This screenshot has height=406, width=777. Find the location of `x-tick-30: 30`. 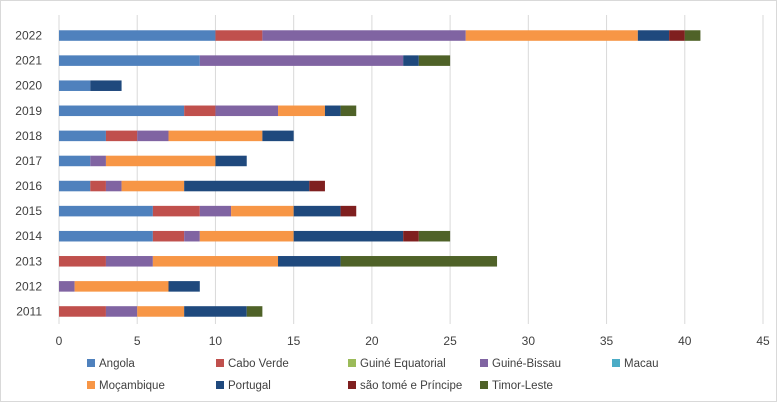

x-tick-30: 30 is located at coordinates (529, 341).